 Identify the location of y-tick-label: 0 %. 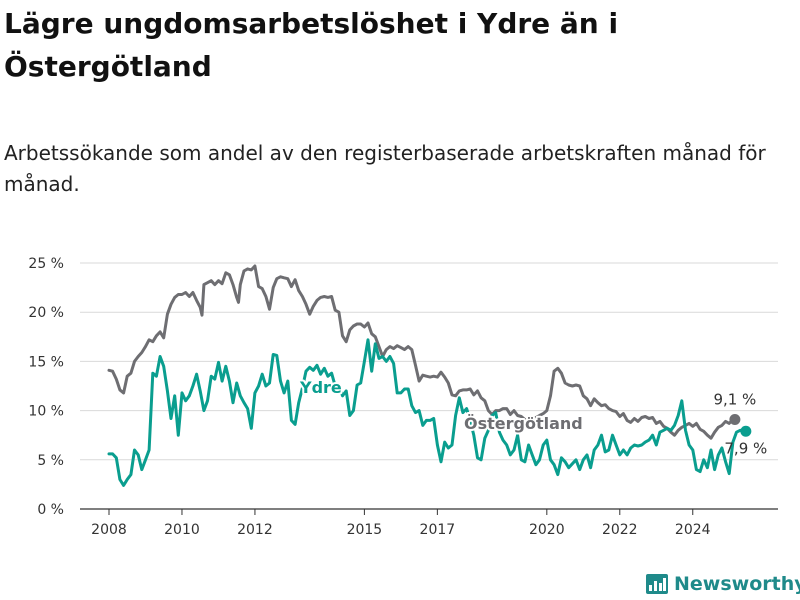
(50, 510).